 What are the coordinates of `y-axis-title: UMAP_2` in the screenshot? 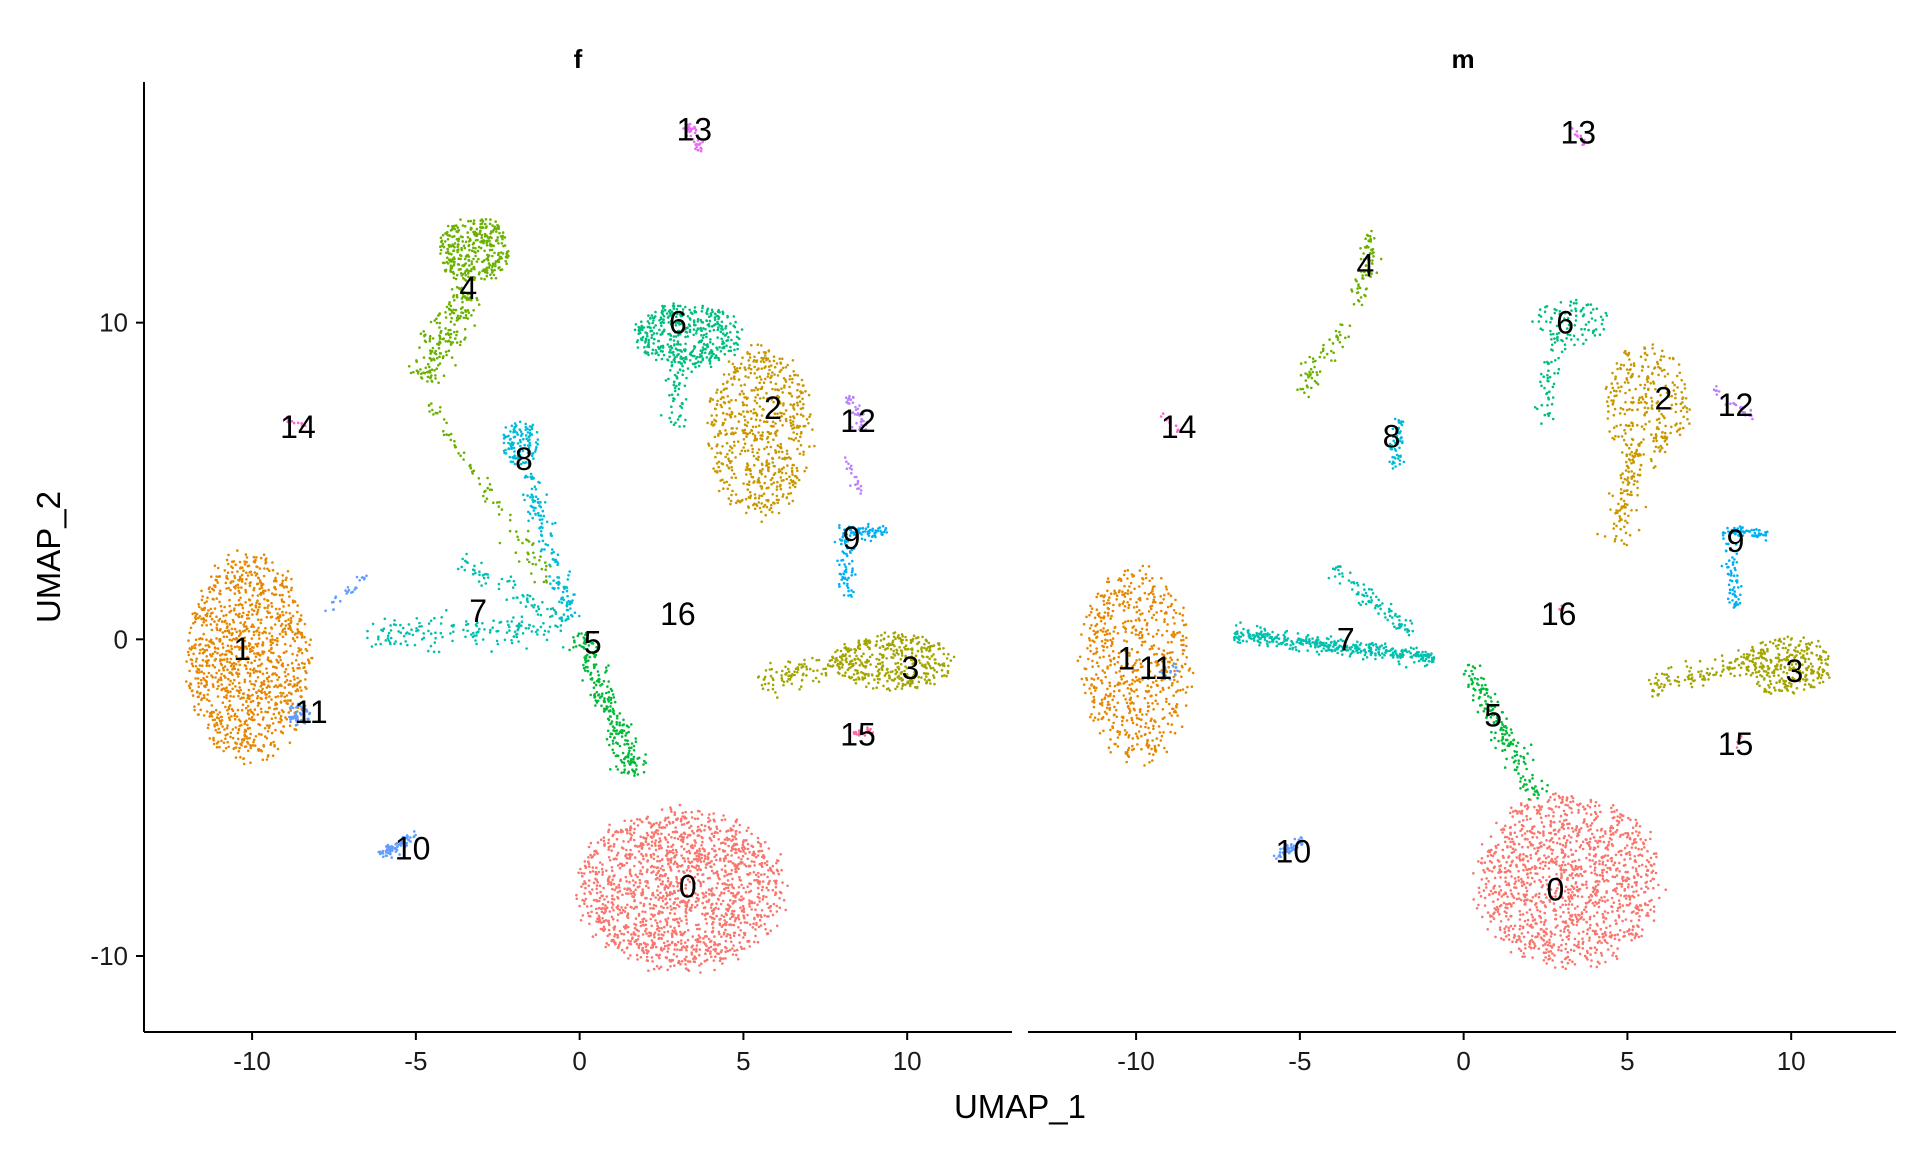 It's located at (48, 557).